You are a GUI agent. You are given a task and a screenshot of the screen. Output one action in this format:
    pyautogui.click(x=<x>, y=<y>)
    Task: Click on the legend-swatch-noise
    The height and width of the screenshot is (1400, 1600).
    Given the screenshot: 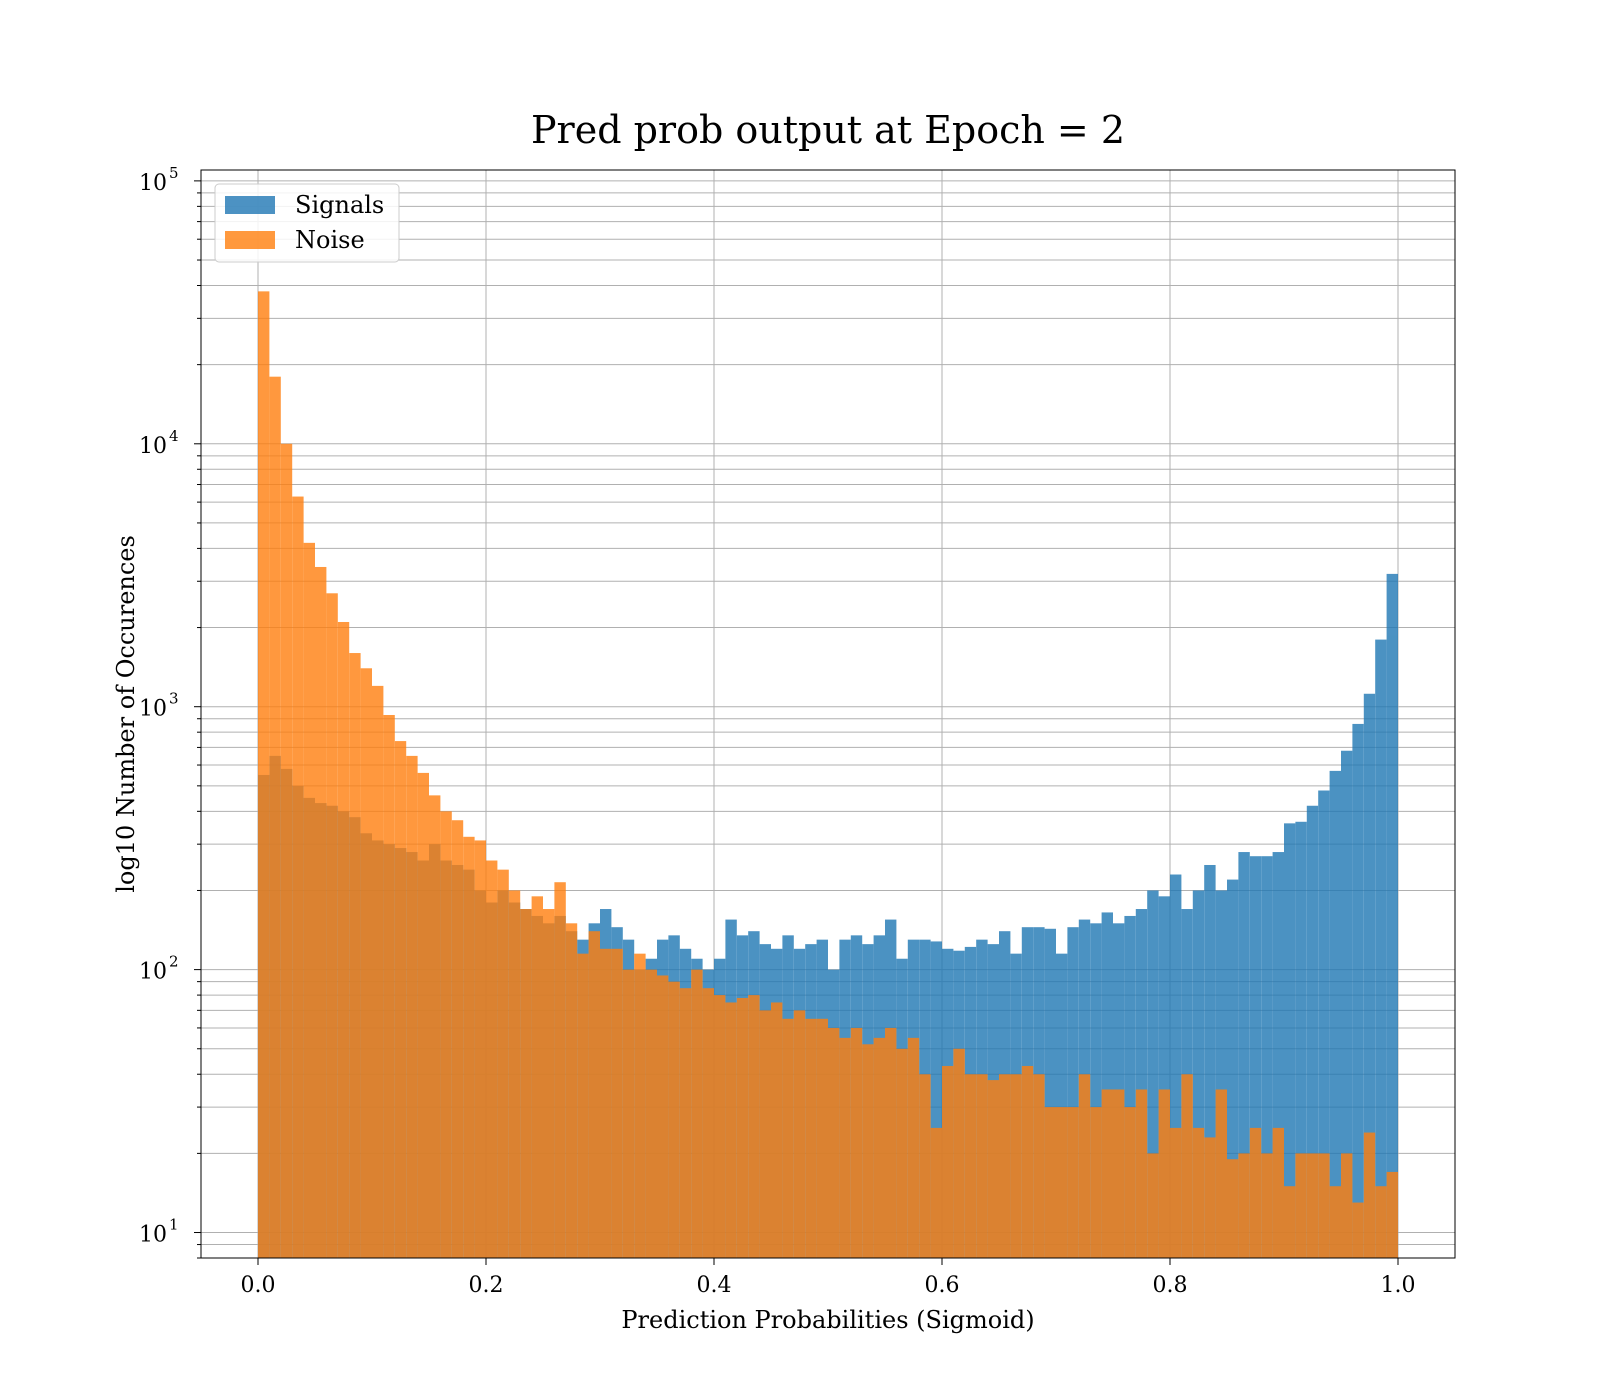 What is the action you would take?
    pyautogui.click(x=250, y=240)
    